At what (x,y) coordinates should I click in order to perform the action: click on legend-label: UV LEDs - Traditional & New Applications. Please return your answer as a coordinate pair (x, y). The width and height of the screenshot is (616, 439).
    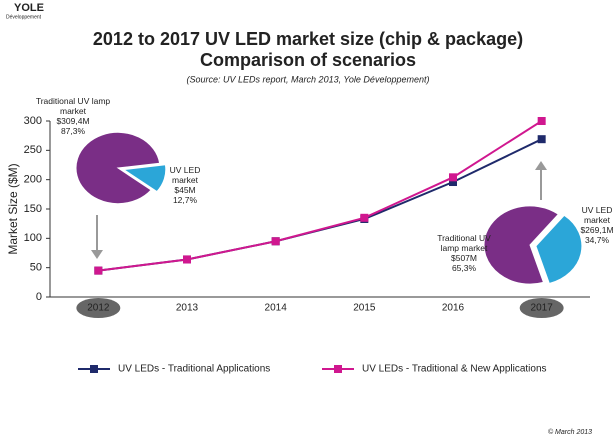
    Looking at the image, I should click on (454, 369).